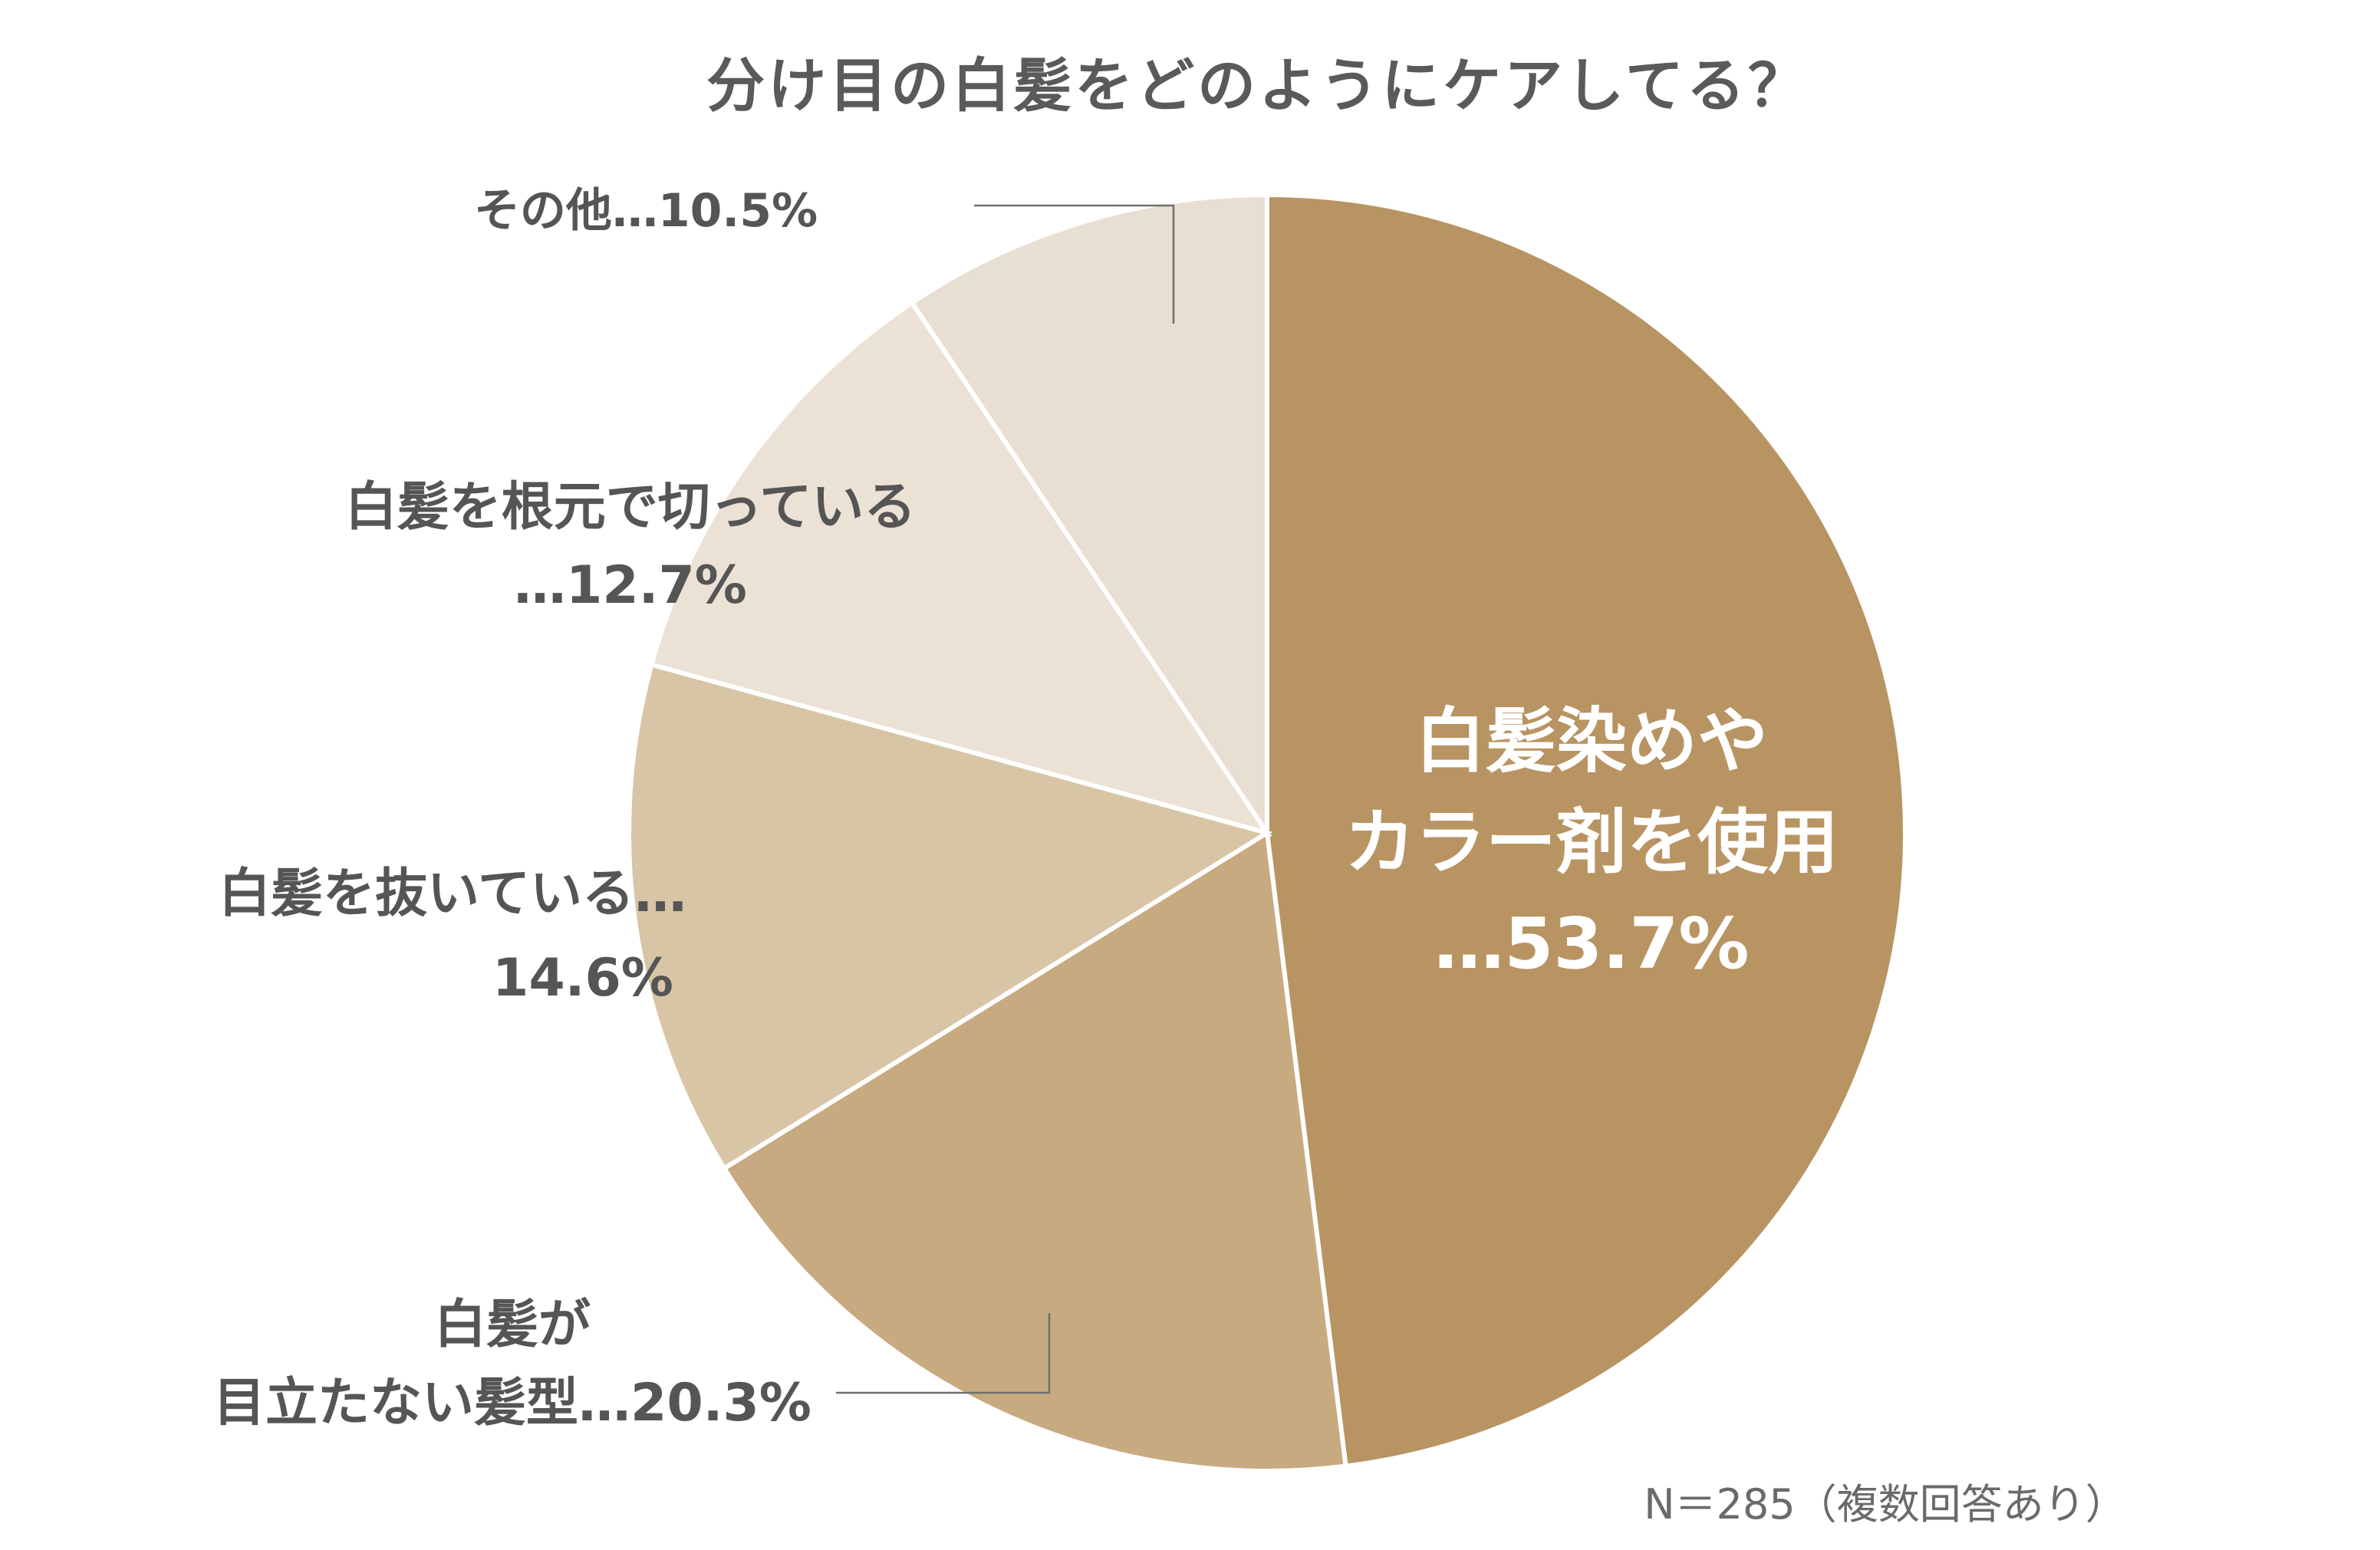 The height and width of the screenshot is (1550, 2380). Describe the element at coordinates (1591, 741) in the screenshot. I see `slice-label-color-agent-line1: 白髪染めや` at that location.